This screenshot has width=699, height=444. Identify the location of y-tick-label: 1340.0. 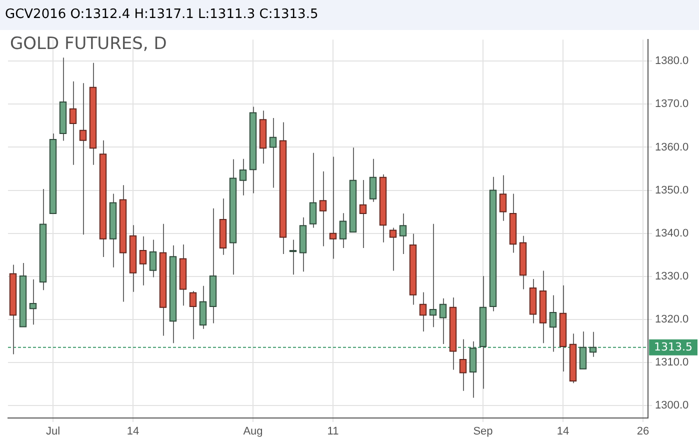
(672, 233).